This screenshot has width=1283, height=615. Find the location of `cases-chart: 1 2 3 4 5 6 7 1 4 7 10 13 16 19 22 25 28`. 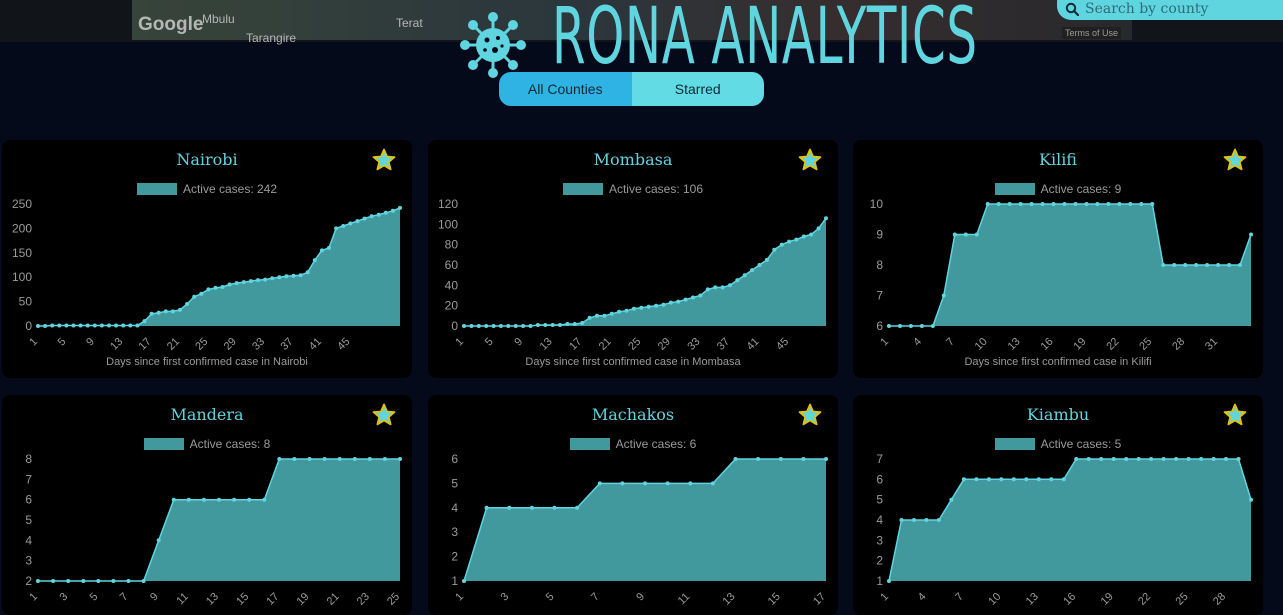

cases-chart: 1 2 3 4 5 6 7 1 4 7 10 13 16 19 22 25 28 is located at coordinates (1064, 530).